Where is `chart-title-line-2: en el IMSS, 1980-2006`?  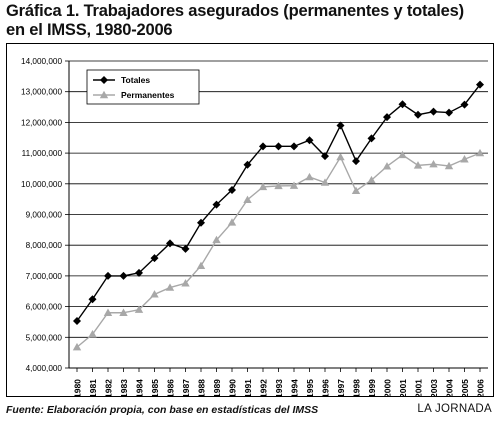 chart-title-line-2: en el IMSS, 1980-2006 is located at coordinates (251, 30).